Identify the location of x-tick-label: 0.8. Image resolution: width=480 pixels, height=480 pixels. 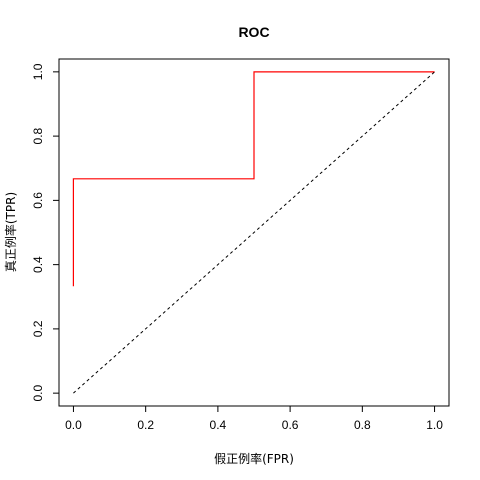
(362, 425).